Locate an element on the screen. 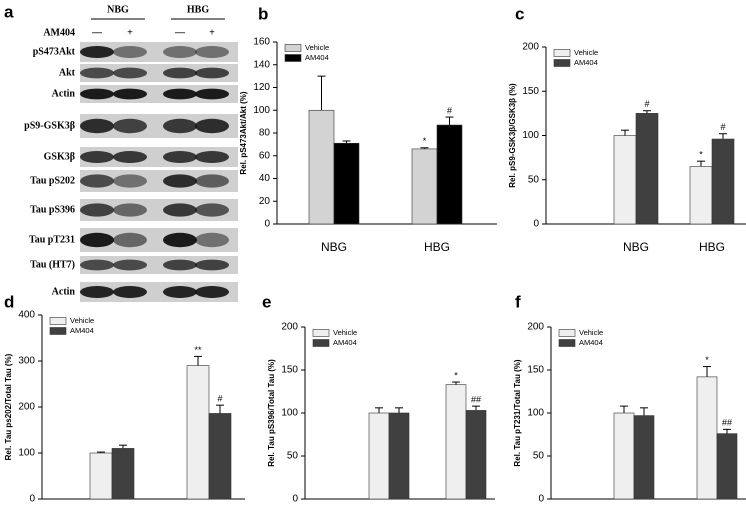 This screenshot has height=517, width=746. y-axis-label: Rel. pS9-GSK3β/GSK3β (%) is located at coordinates (512, 135).